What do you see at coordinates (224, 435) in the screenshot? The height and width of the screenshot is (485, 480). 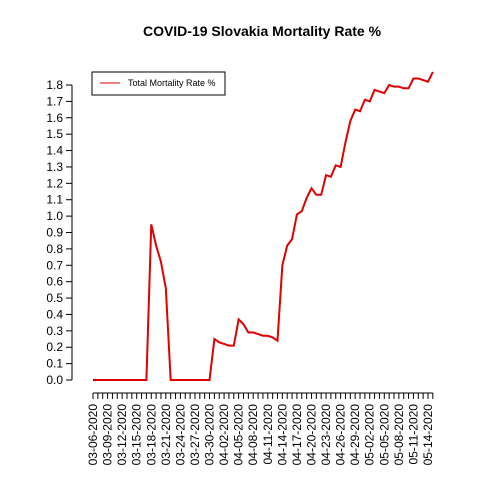 I see `x-tick-label: 04-02-2020` at bounding box center [224, 435].